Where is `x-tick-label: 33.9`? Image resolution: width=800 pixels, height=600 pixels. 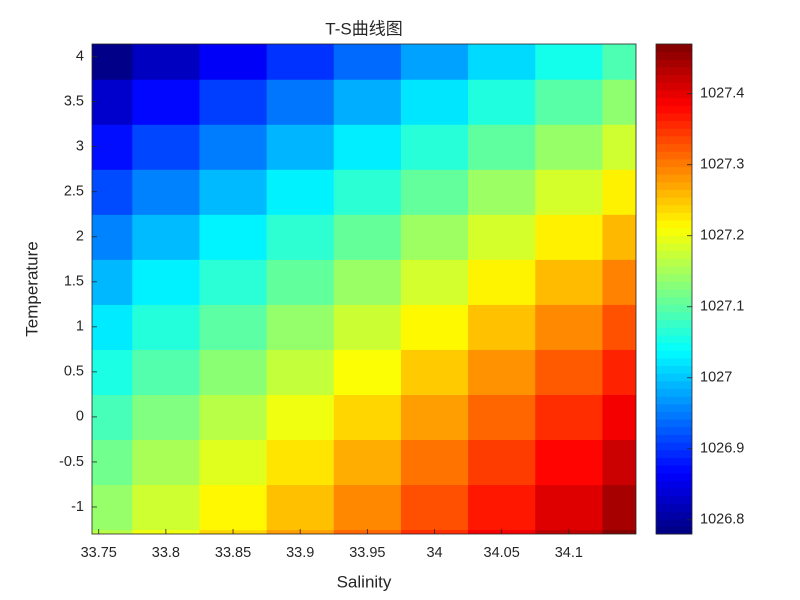 x-tick-label: 33.9 is located at coordinates (300, 553).